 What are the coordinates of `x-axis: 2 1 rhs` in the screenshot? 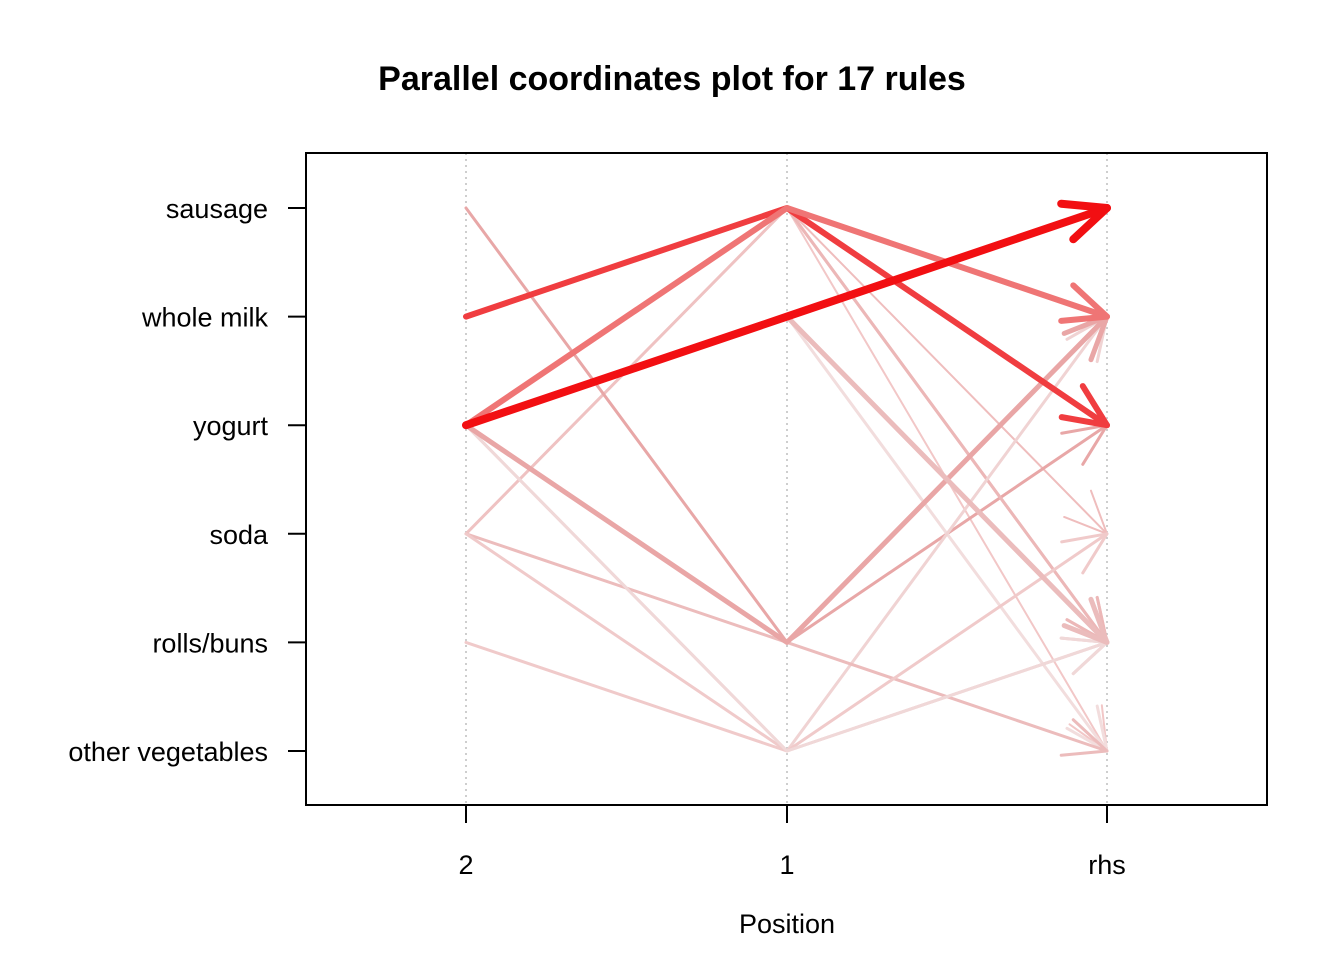 It's located at (792, 842).